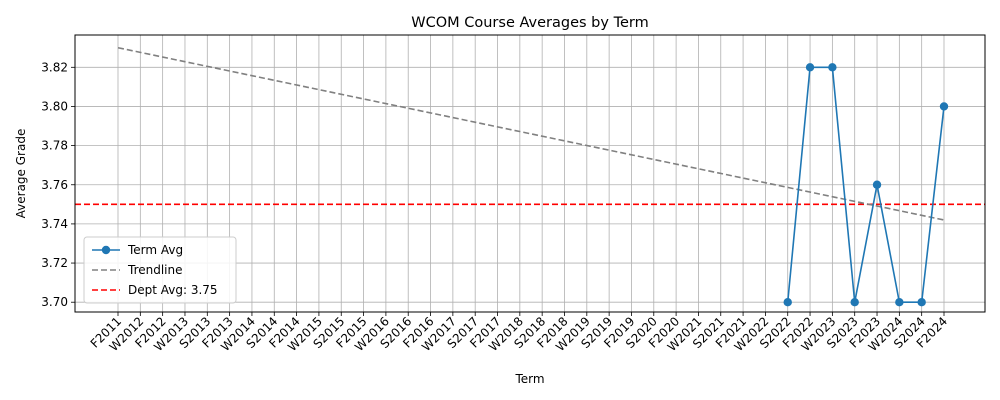 Image resolution: width=1000 pixels, height=400 pixels. What do you see at coordinates (155, 270) in the screenshot?
I see `legend-item-trendline-label: Trendline` at bounding box center [155, 270].